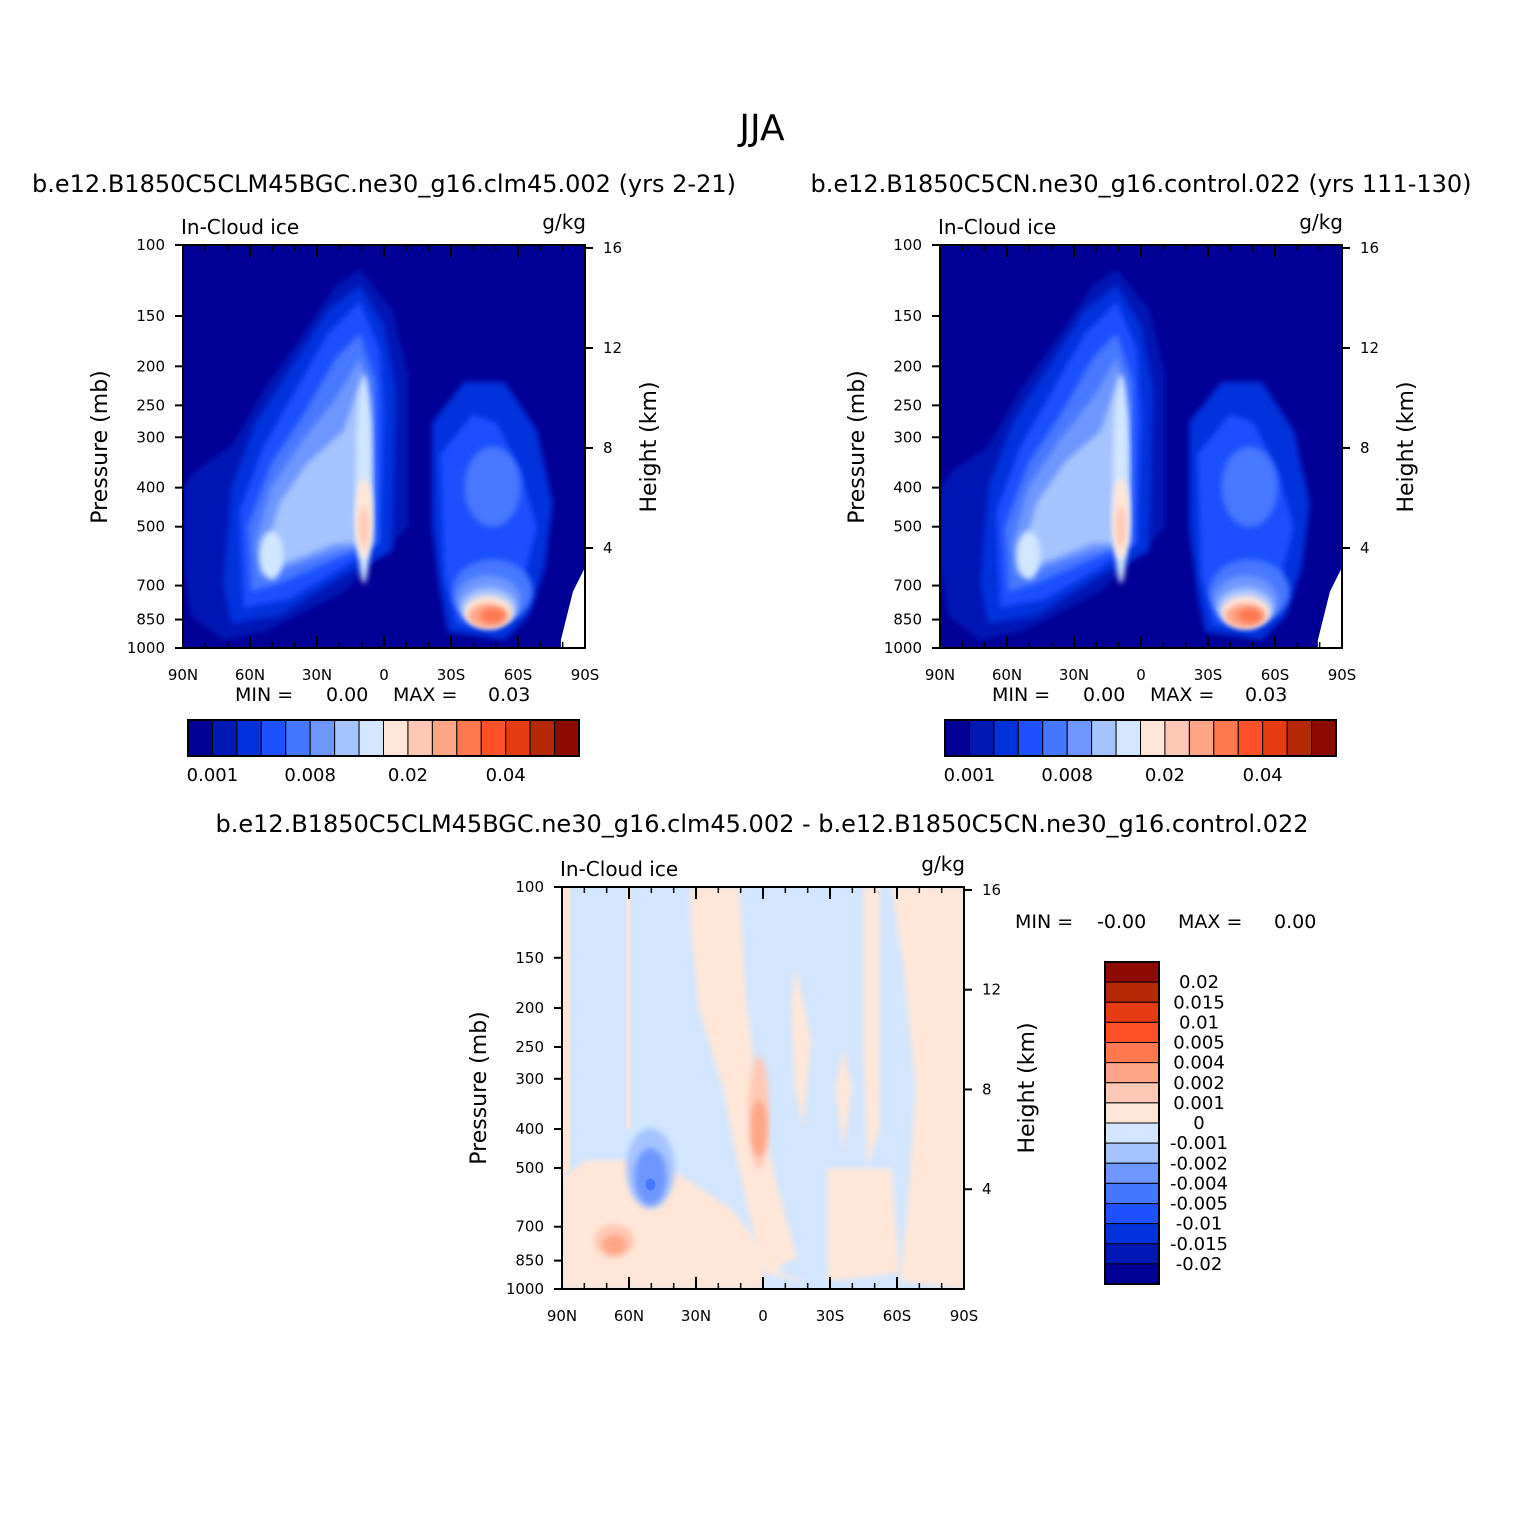  What do you see at coordinates (1199, 1043) in the screenshot?
I see `colorbar-label: 0.005` at bounding box center [1199, 1043].